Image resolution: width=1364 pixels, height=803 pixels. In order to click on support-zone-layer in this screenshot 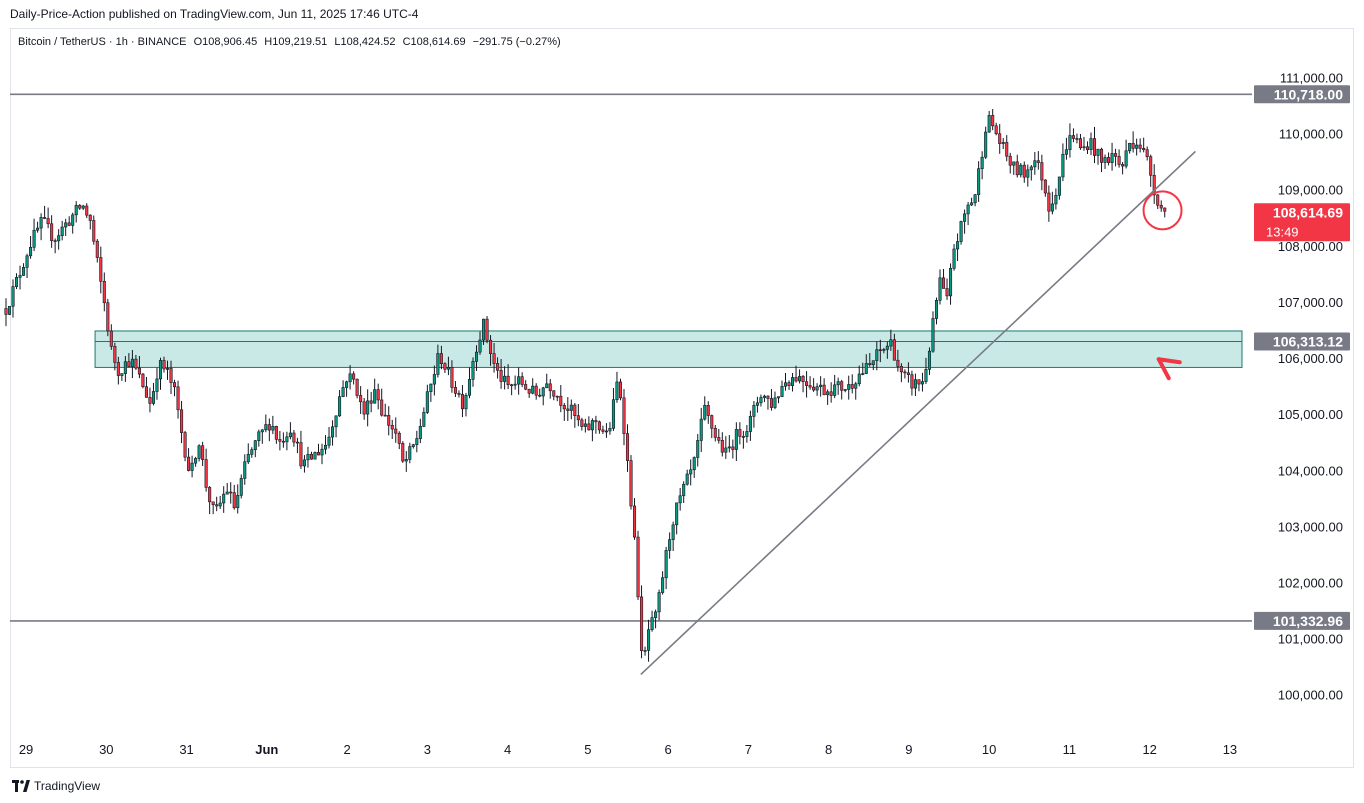, I will do `click(668, 349)`.